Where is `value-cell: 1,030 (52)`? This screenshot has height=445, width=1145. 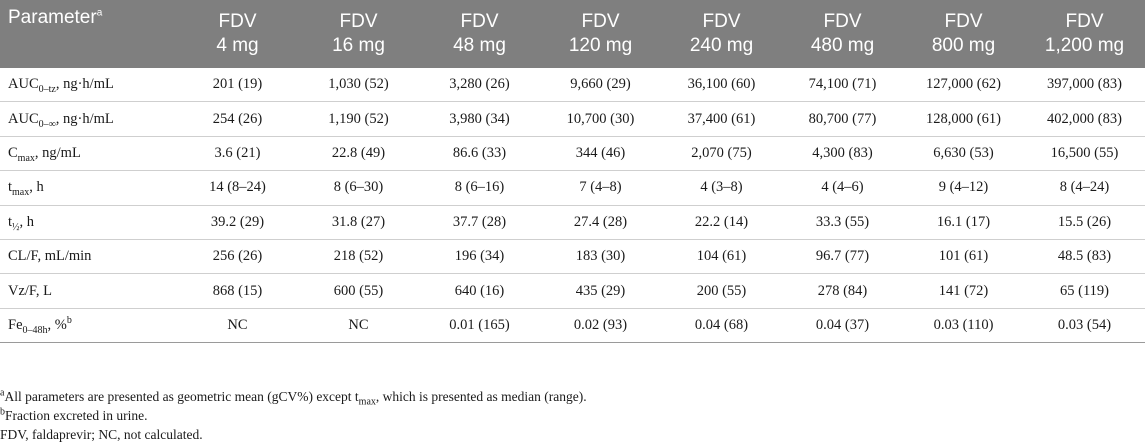 value-cell: 1,030 (52) is located at coordinates (358, 85).